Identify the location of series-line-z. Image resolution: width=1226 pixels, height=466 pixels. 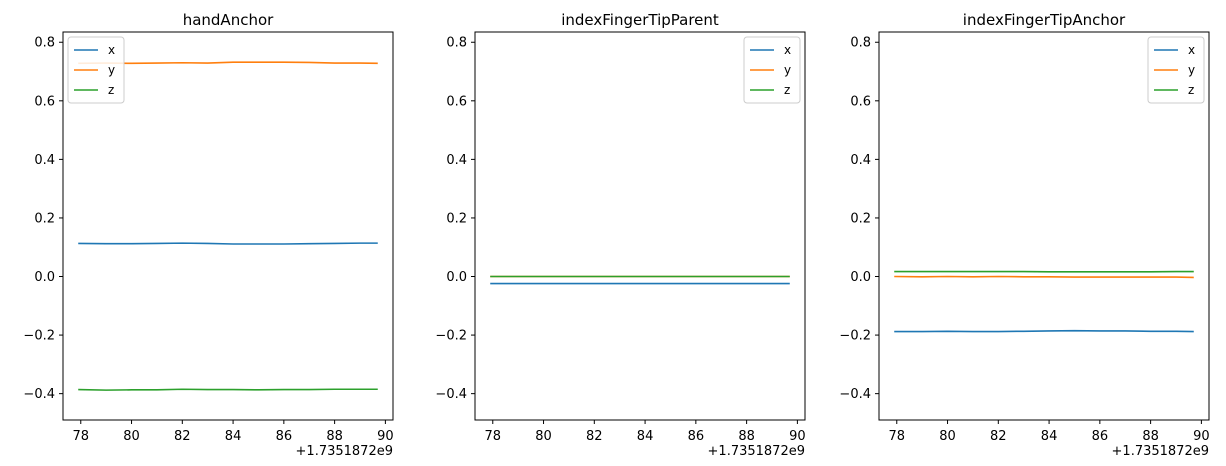
(228, 389).